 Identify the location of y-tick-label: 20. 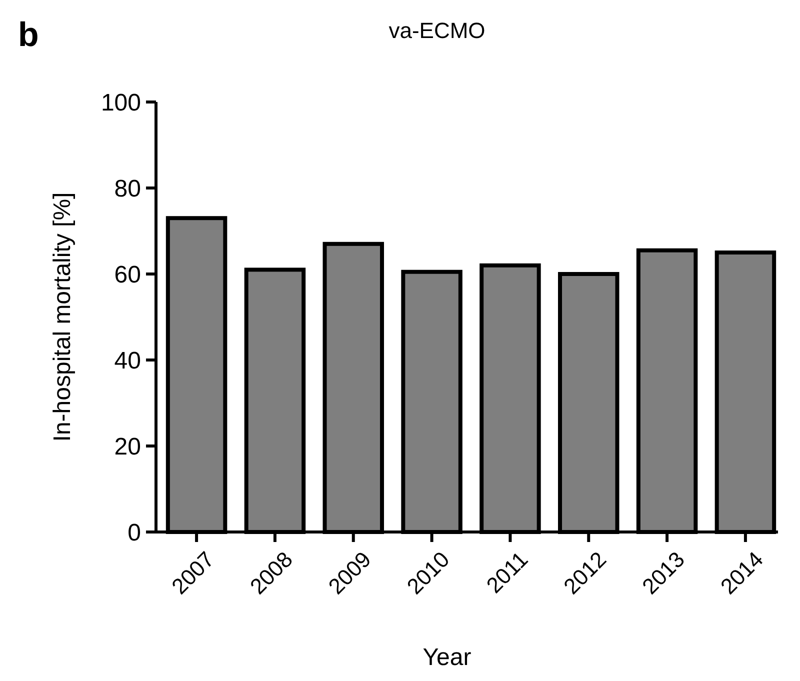
(127, 446).